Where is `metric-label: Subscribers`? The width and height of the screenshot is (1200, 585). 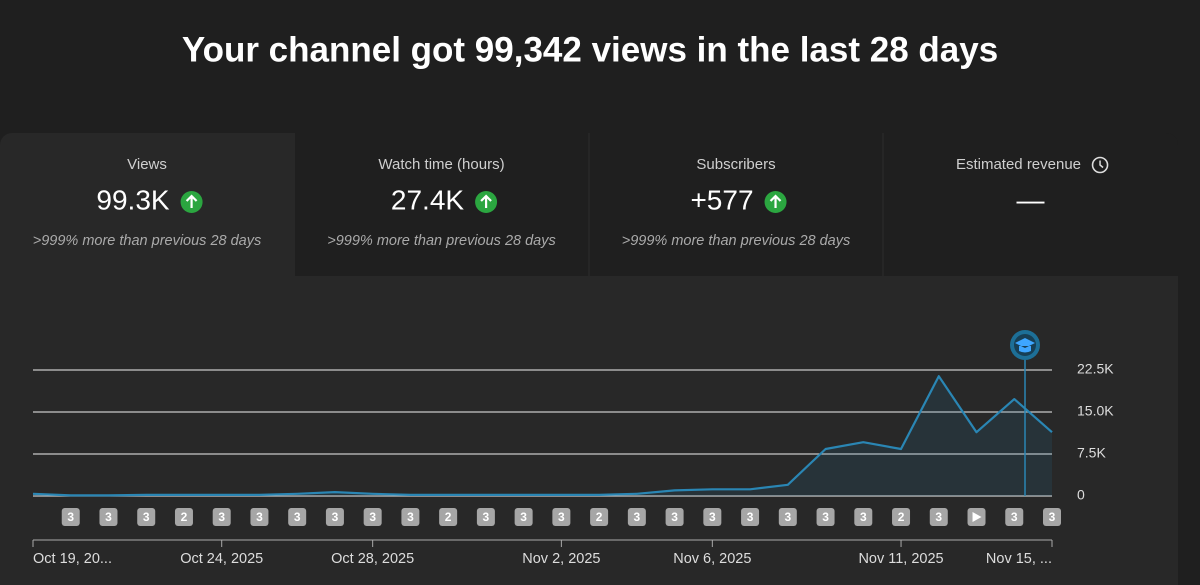
metric-label: Subscribers is located at coordinates (735, 164).